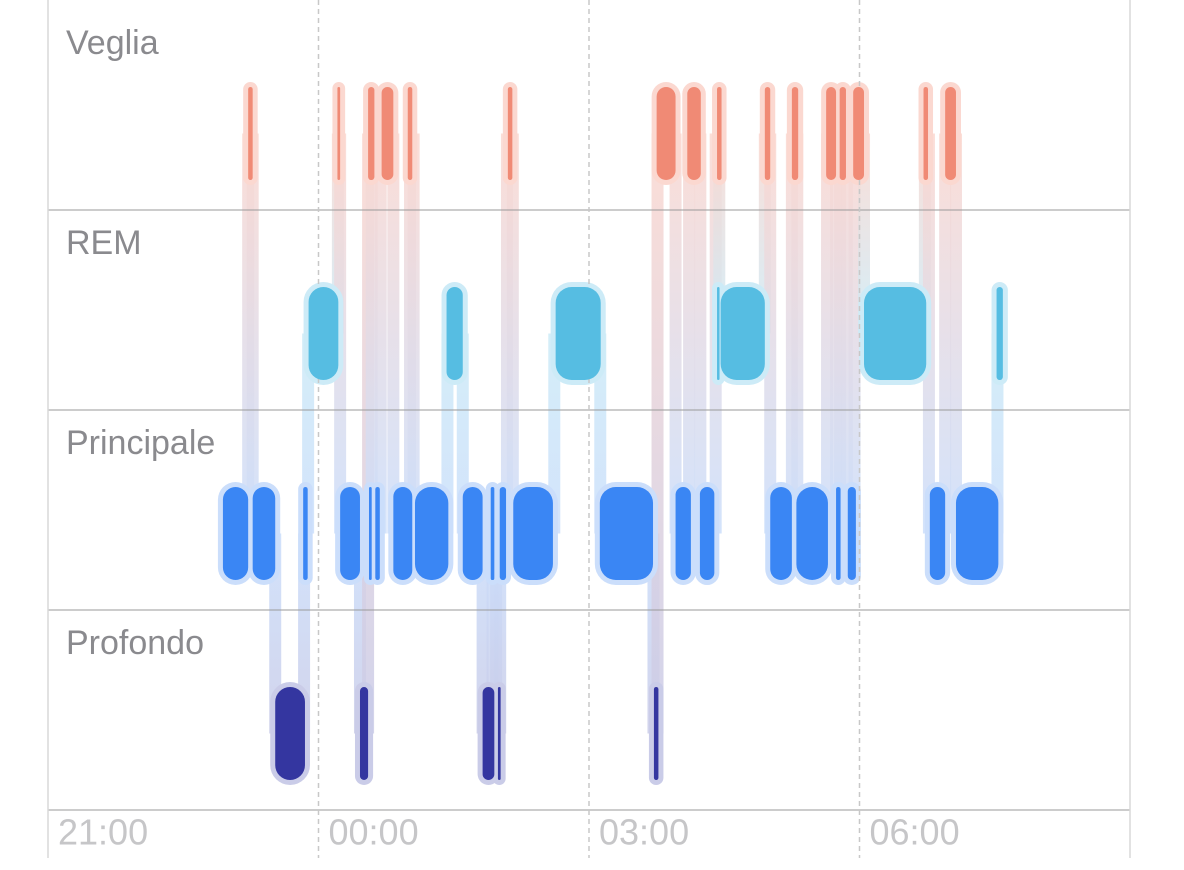  What do you see at coordinates (135, 643) in the screenshot?
I see `row-label: Profondo` at bounding box center [135, 643].